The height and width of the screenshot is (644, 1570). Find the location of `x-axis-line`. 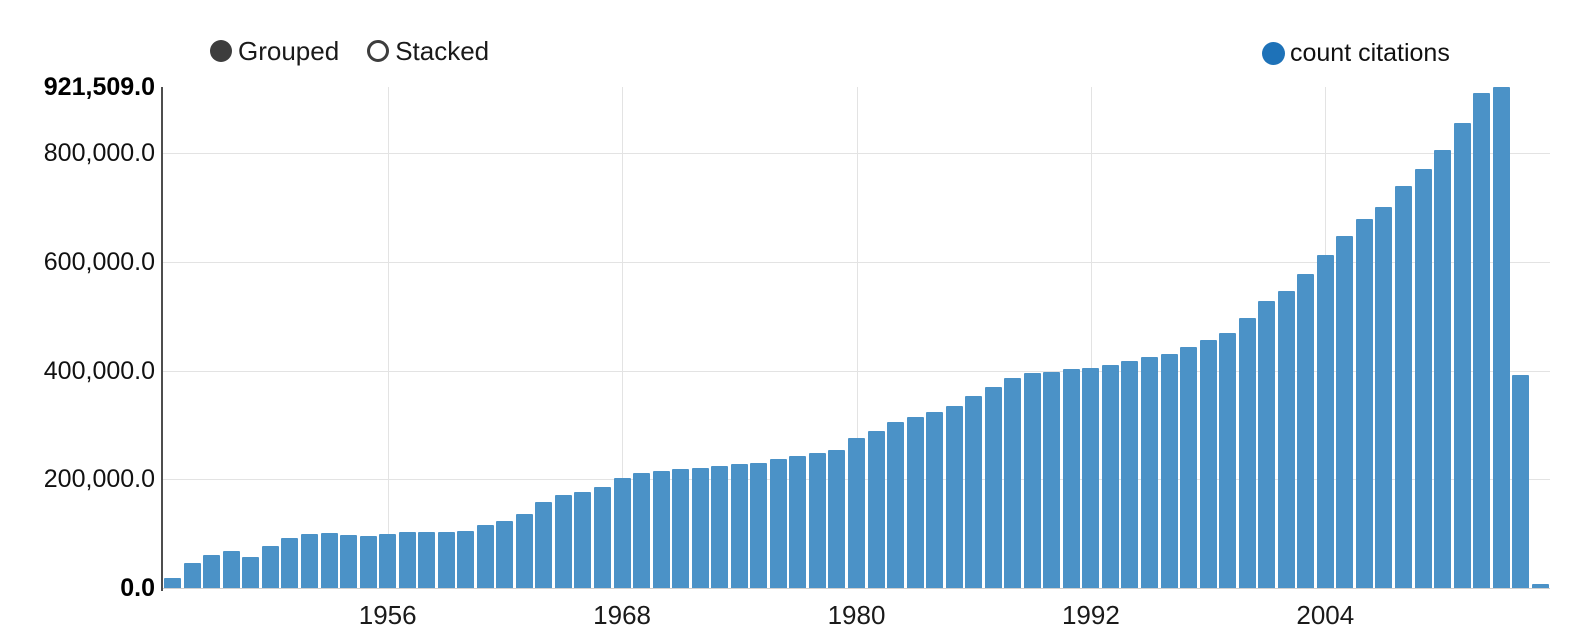

x-axis-line is located at coordinates (856, 588).